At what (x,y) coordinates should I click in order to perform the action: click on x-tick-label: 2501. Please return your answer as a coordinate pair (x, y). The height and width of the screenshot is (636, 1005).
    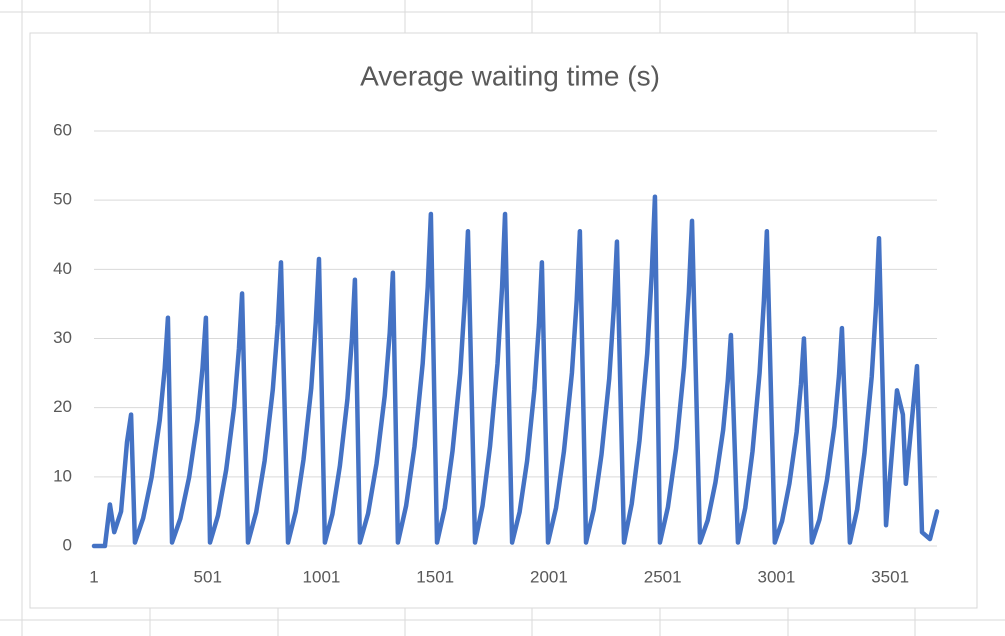
    Looking at the image, I should click on (663, 576).